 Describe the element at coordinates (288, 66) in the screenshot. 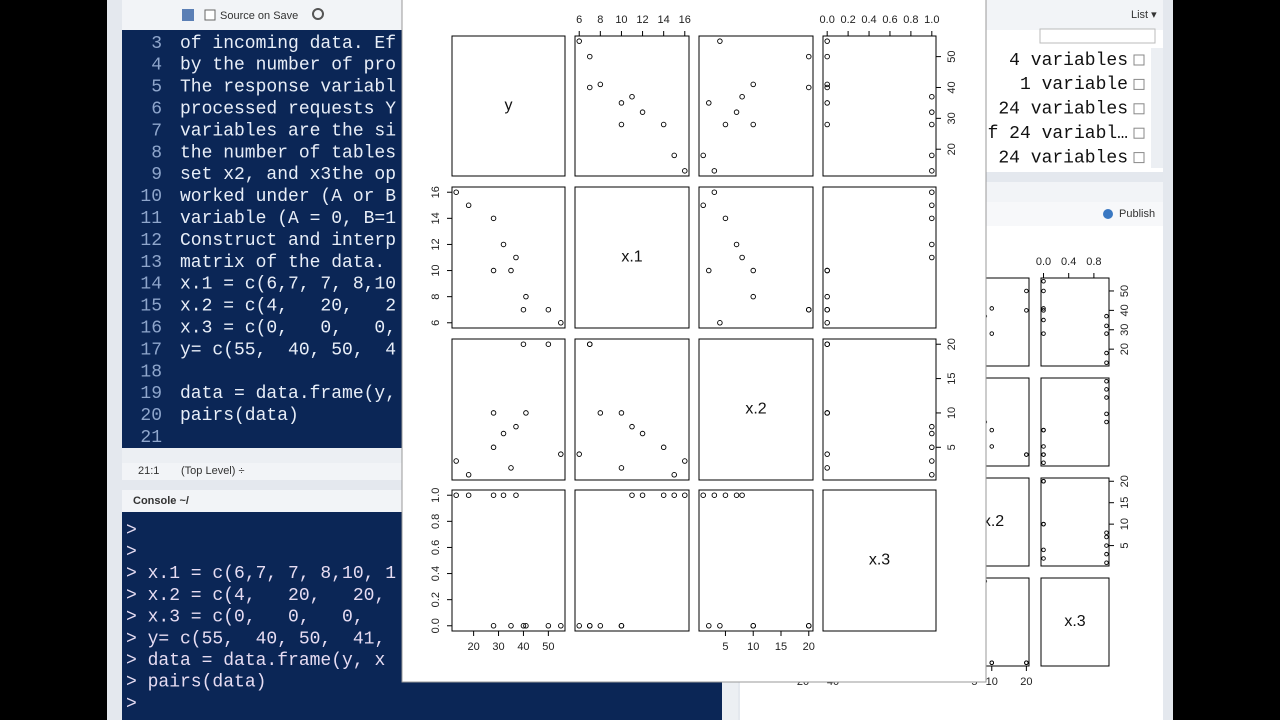

I see `code-line: by the number of pro` at that location.